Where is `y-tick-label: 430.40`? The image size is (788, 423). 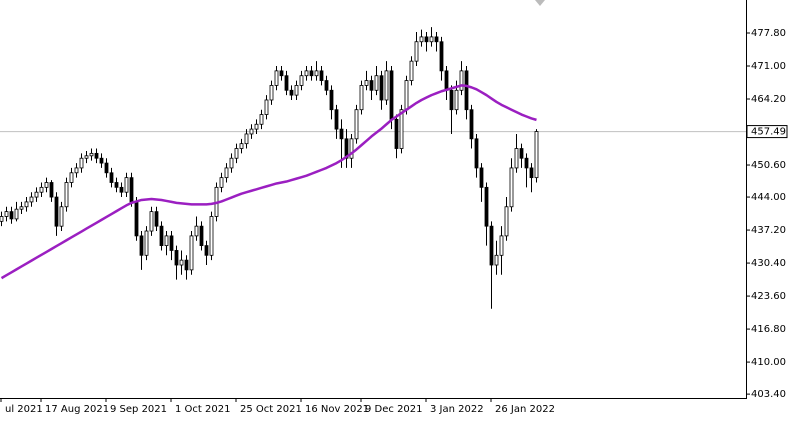 y-tick-label: 430.40 is located at coordinates (768, 263).